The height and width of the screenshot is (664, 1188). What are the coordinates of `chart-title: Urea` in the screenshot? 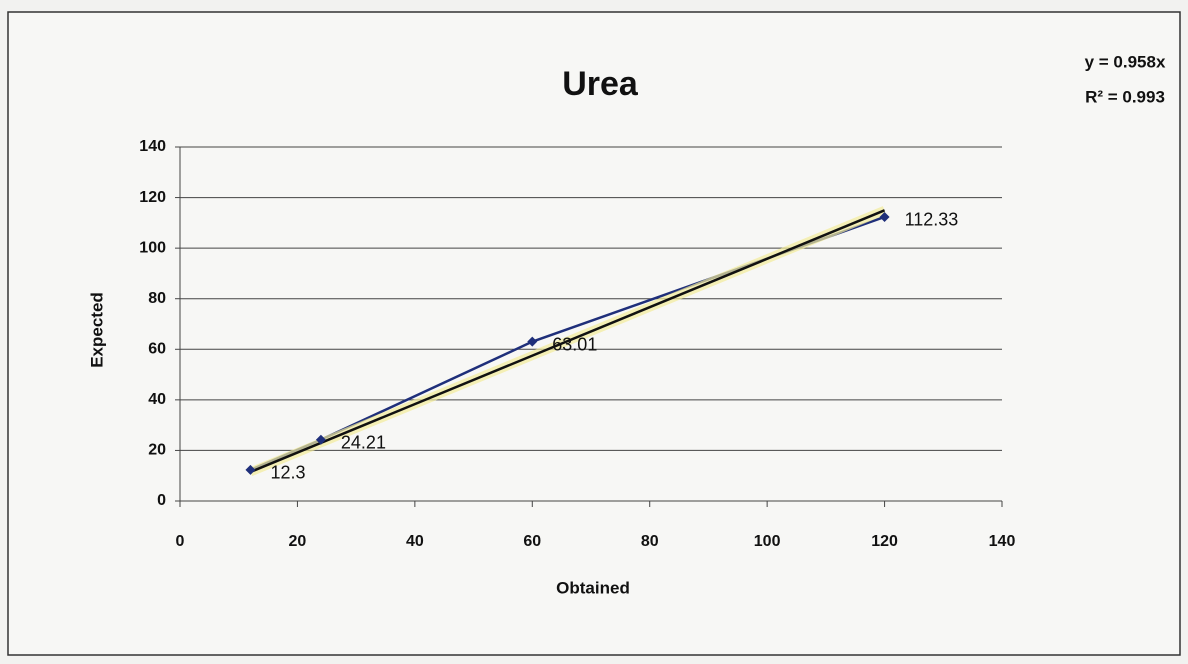 It's located at (600, 84).